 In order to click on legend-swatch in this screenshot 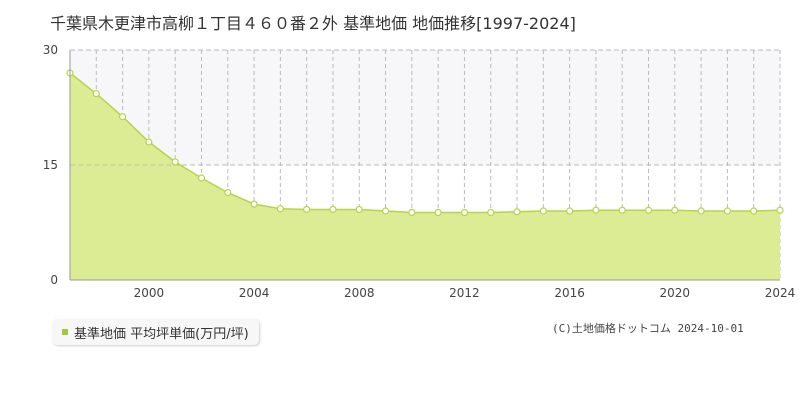, I will do `click(65, 332)`.